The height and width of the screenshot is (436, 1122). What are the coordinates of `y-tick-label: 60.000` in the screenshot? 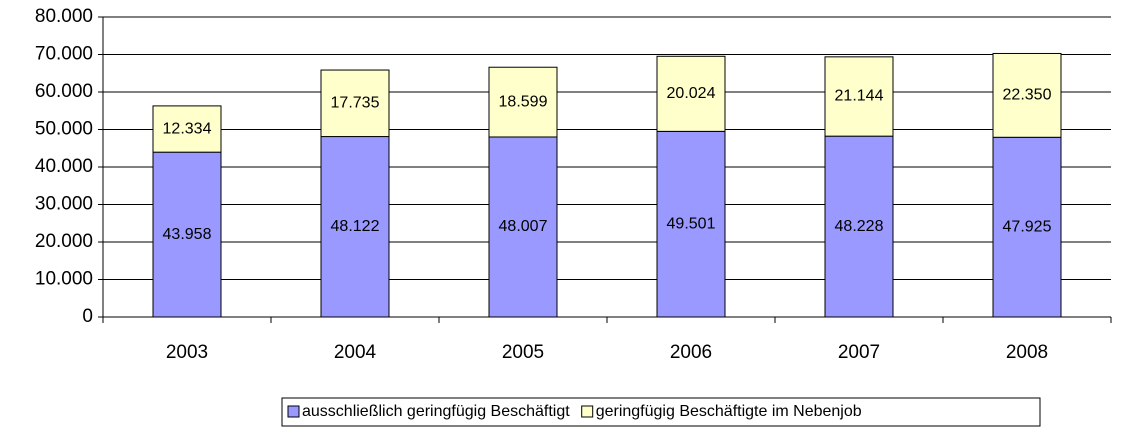 It's located at (64, 91).